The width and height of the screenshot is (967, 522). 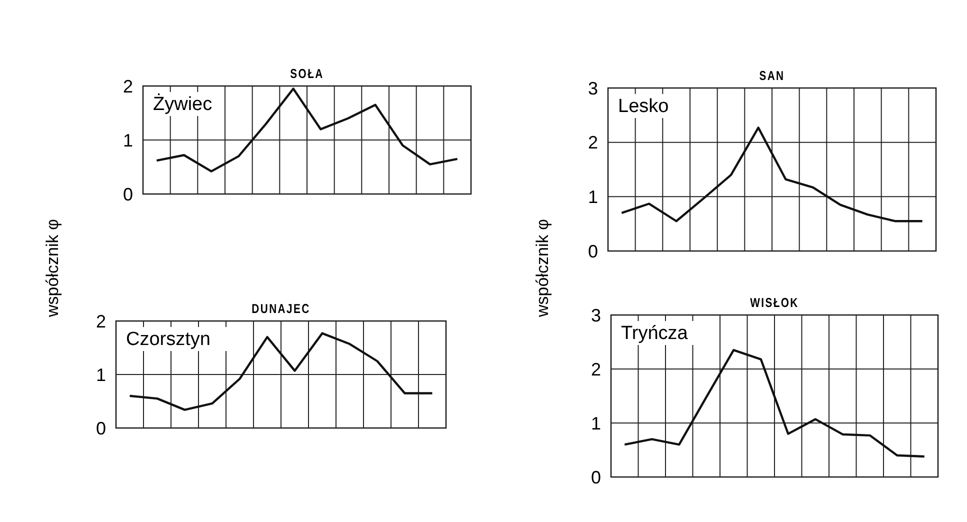 What do you see at coordinates (772, 76) in the screenshot?
I see `chart-title: SAN` at bounding box center [772, 76].